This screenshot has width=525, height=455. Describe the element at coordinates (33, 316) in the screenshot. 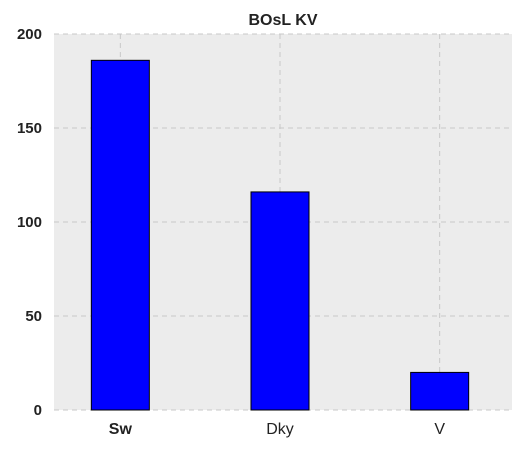

I see `y-tick-label: 50` at that location.